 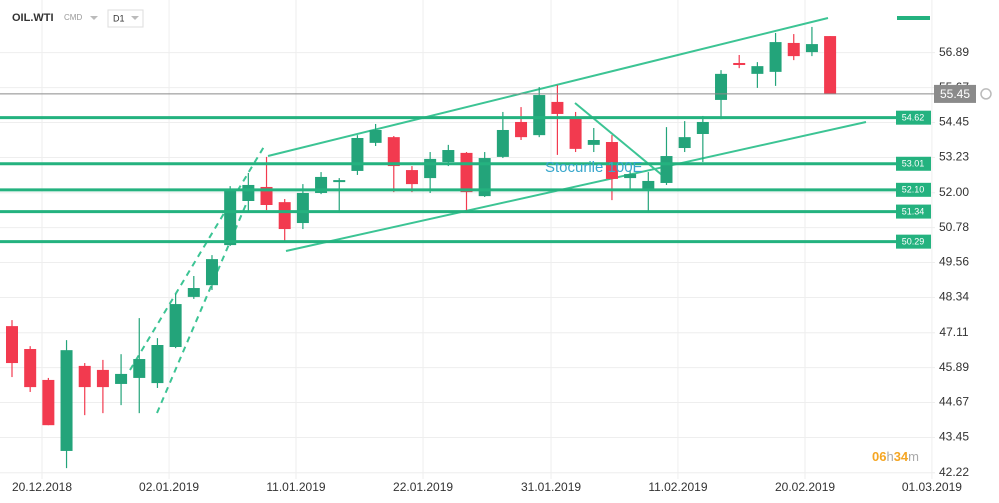 What do you see at coordinates (805, 487) in the screenshot?
I see `x-tick-label: 20.02.2019` at bounding box center [805, 487].